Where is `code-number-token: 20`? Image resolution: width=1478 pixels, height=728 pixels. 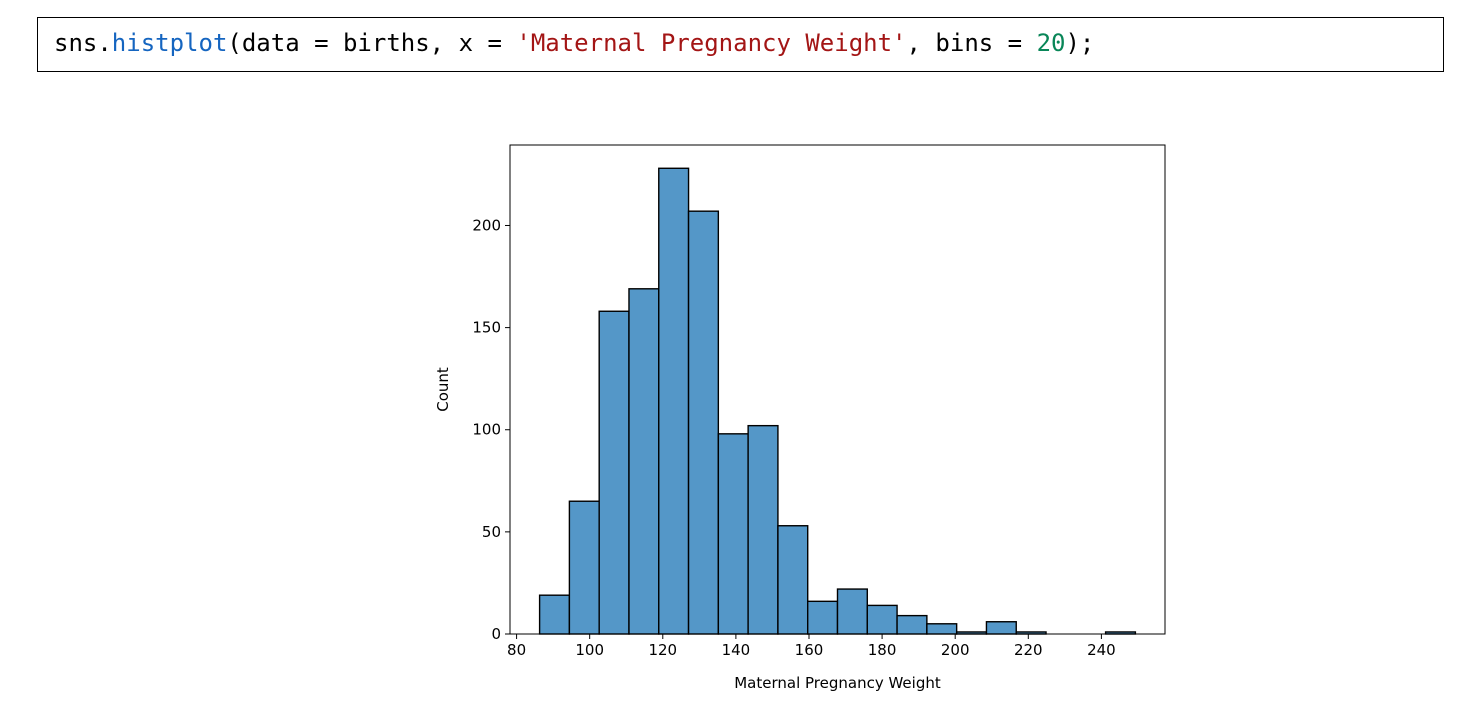 code-number-token: 20 is located at coordinates (1051, 43).